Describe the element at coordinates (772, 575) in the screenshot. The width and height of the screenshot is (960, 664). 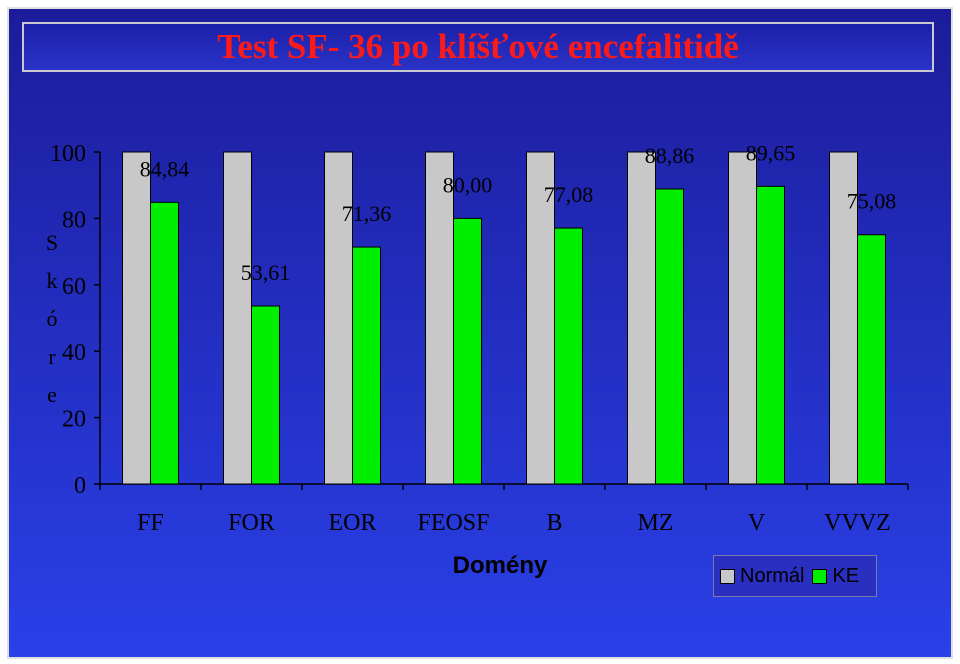
I see `legend-label-normal: Normál` at that location.